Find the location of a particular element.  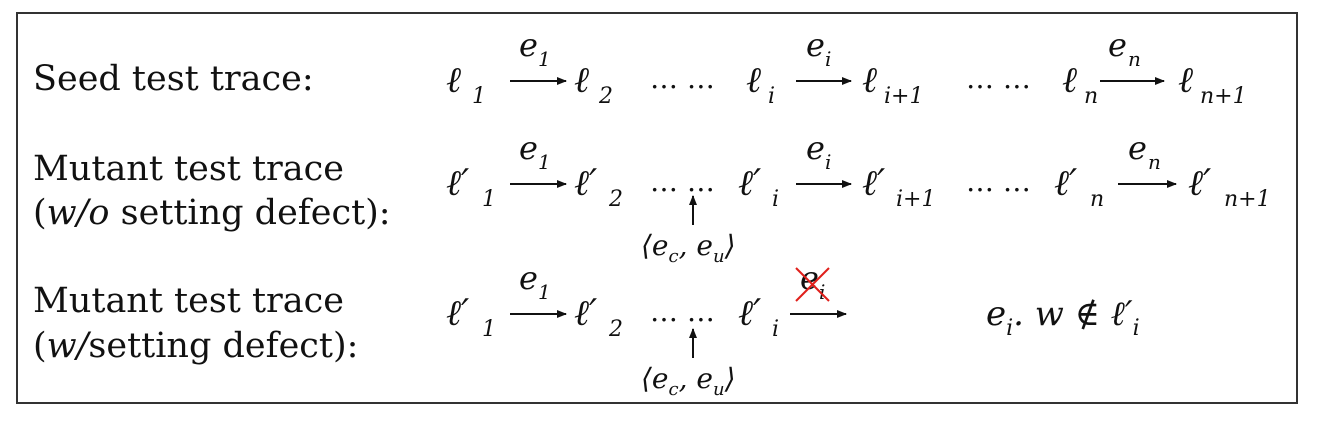

mw-violation: ei. w ∉ ℓ′i is located at coordinates (1063, 317).